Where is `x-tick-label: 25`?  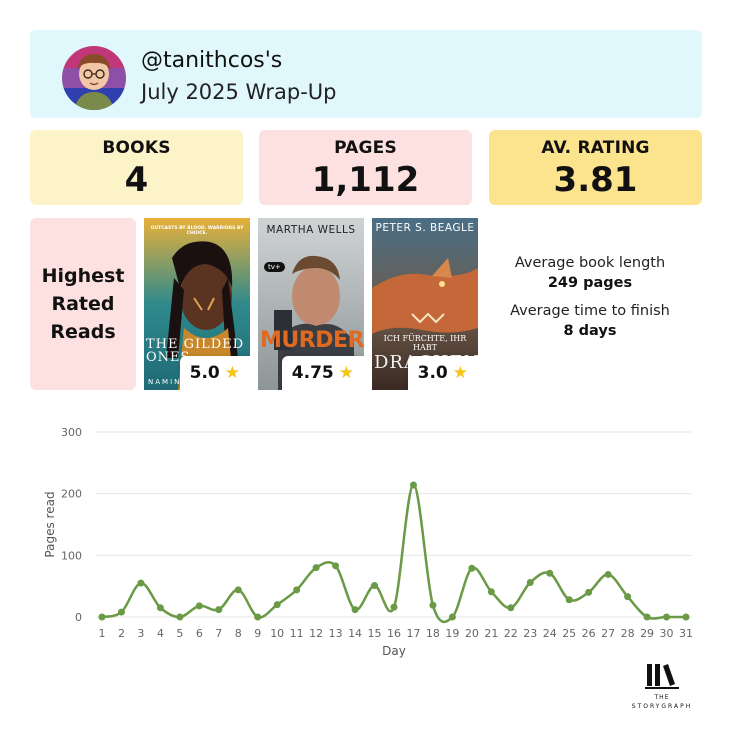
x-tick-label: 25 is located at coordinates (569, 633).